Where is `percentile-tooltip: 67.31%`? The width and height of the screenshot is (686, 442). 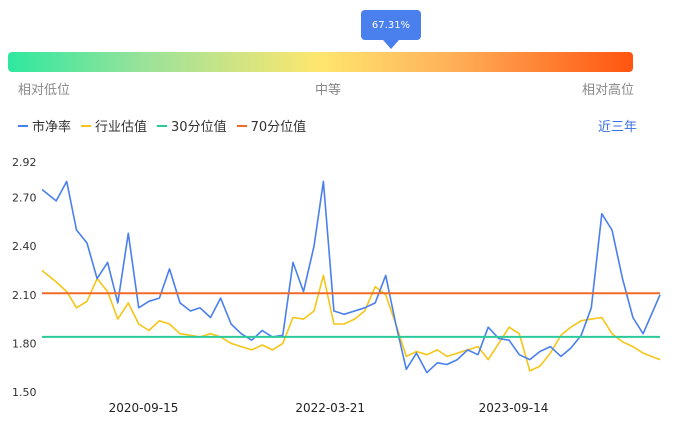
percentile-tooltip: 67.31% is located at coordinates (391, 25).